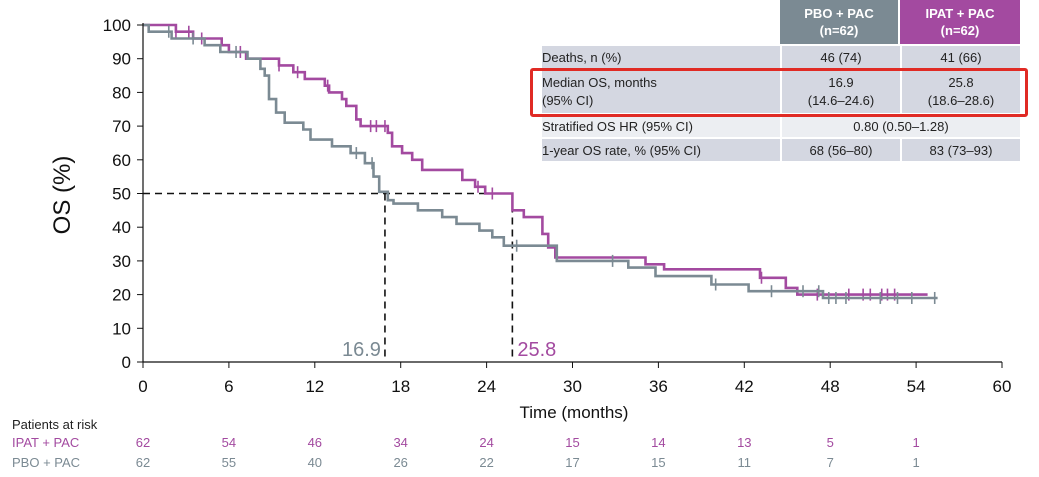 The width and height of the screenshot is (1039, 477). What do you see at coordinates (830, 442) in the screenshot?
I see `risk-value: 5` at bounding box center [830, 442].